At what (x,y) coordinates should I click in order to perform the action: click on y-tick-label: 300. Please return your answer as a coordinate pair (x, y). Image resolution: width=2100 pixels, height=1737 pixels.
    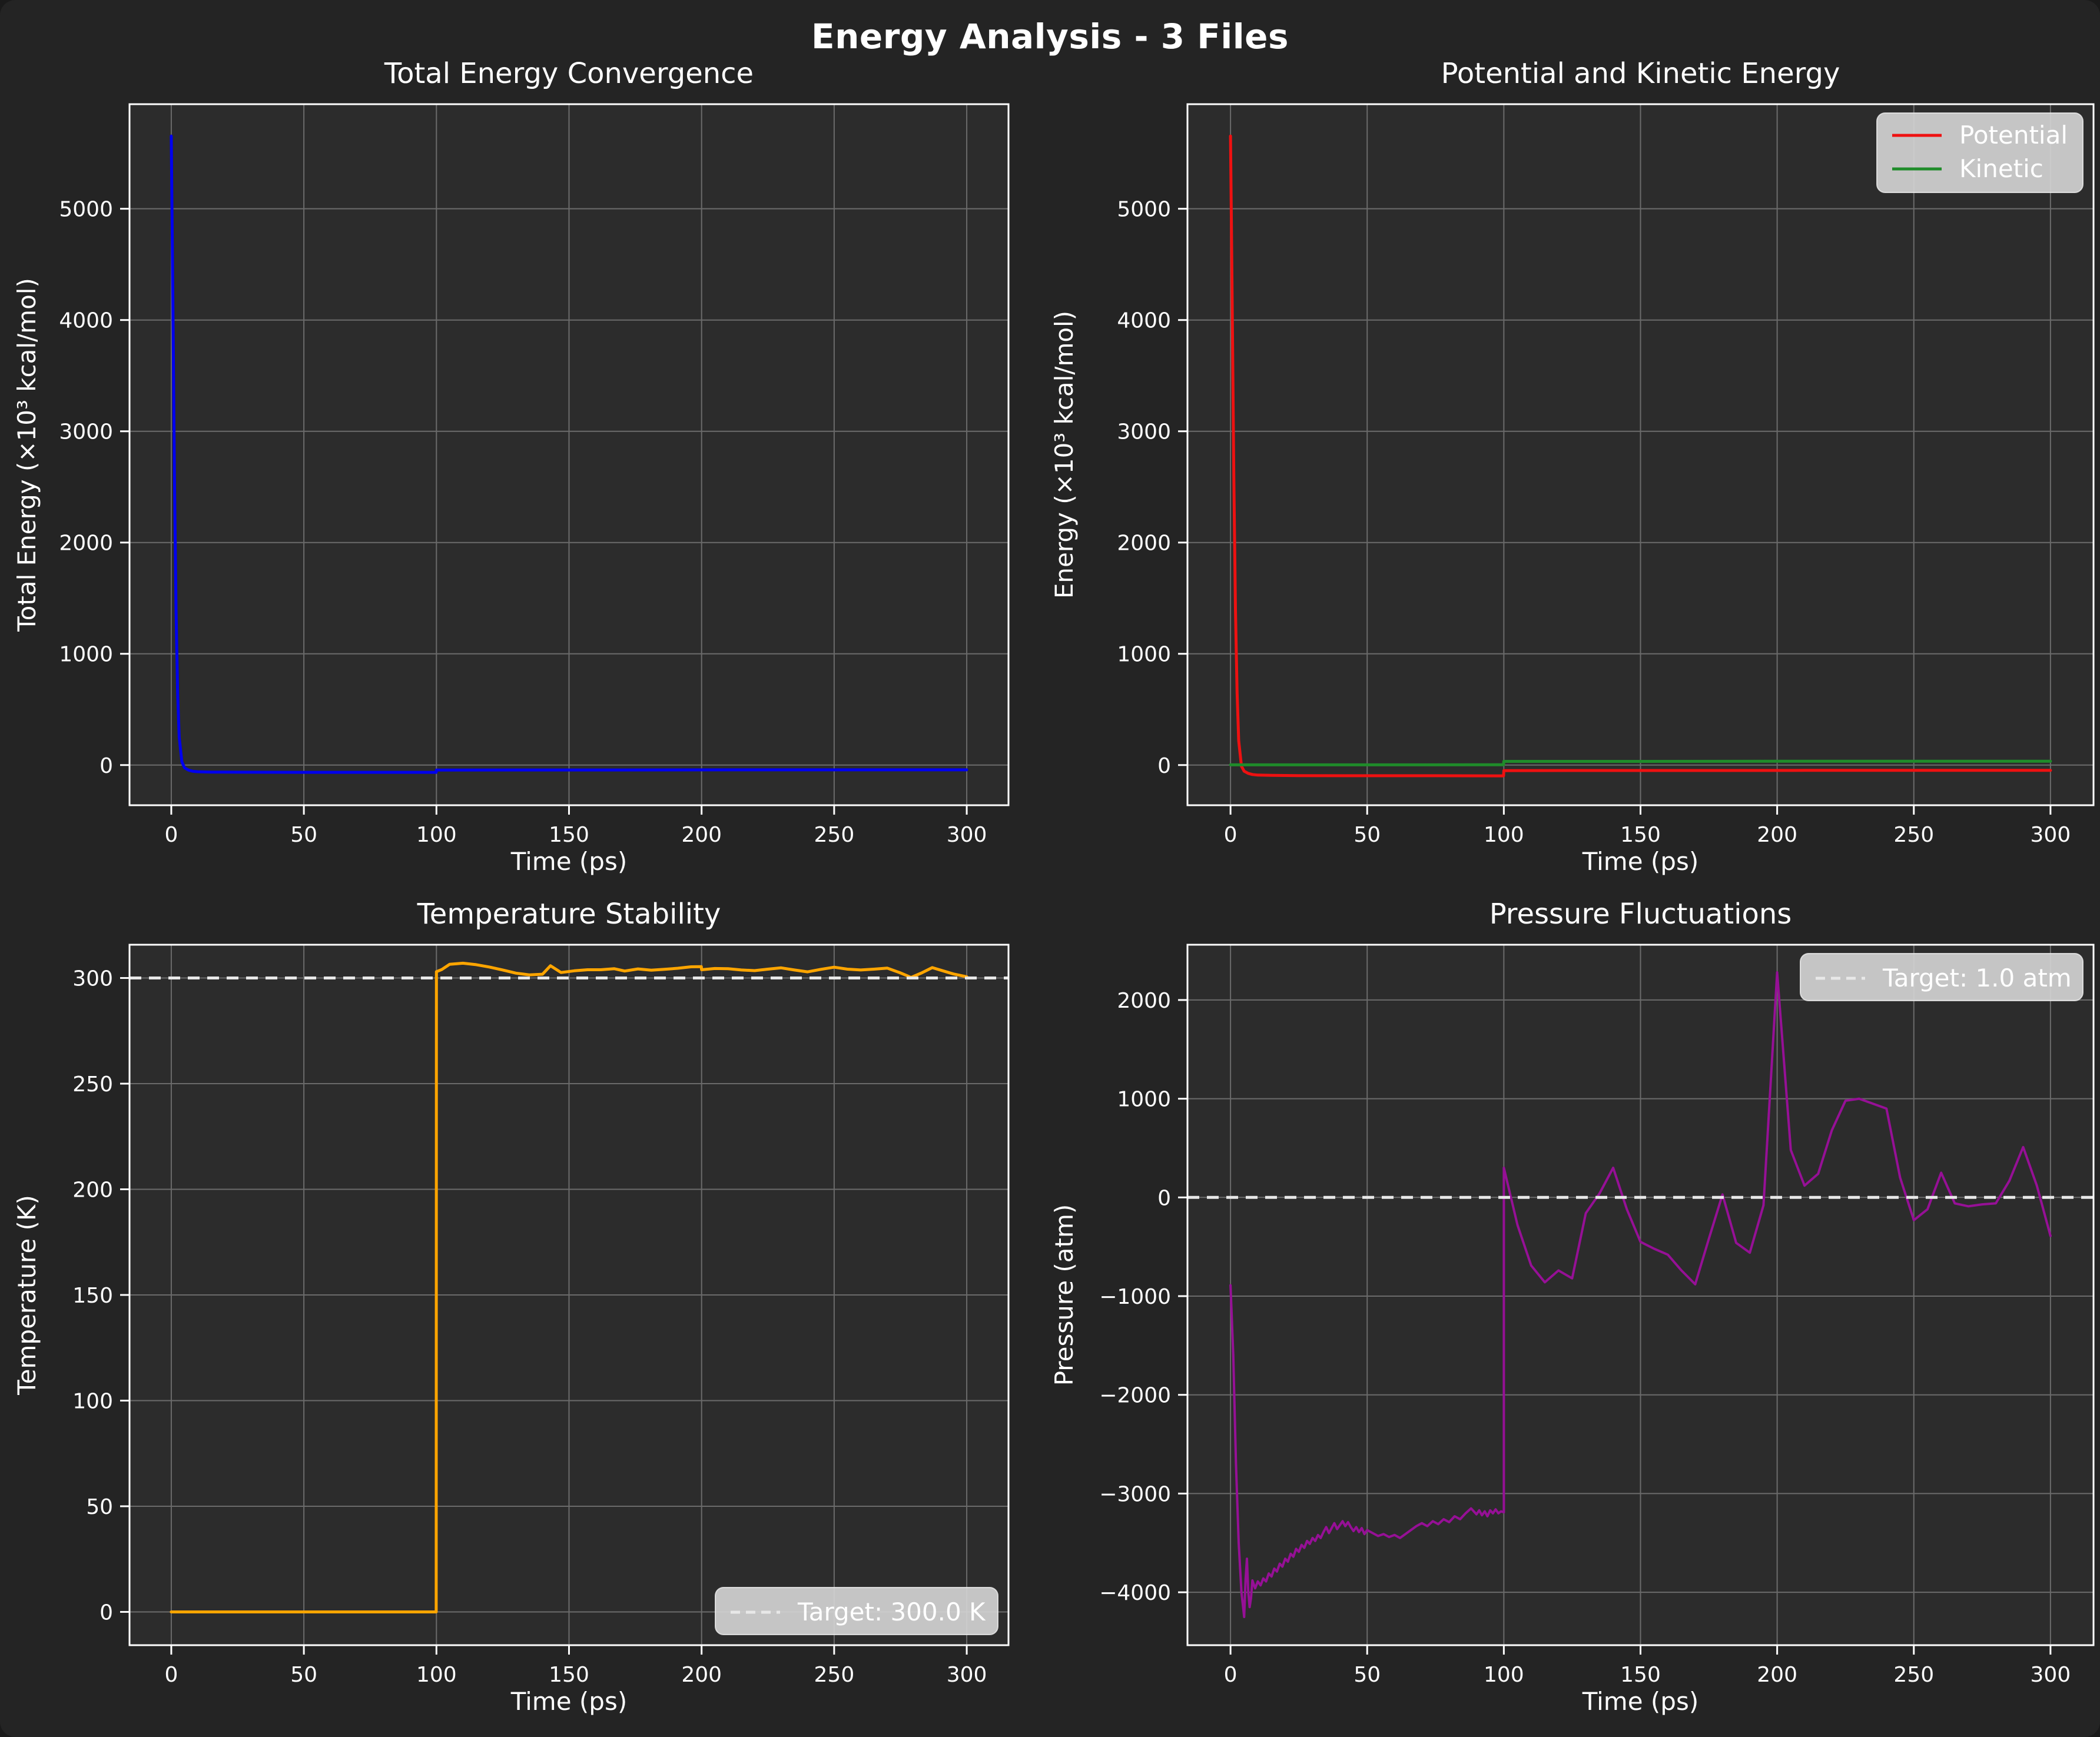
    Looking at the image, I should click on (93, 979).